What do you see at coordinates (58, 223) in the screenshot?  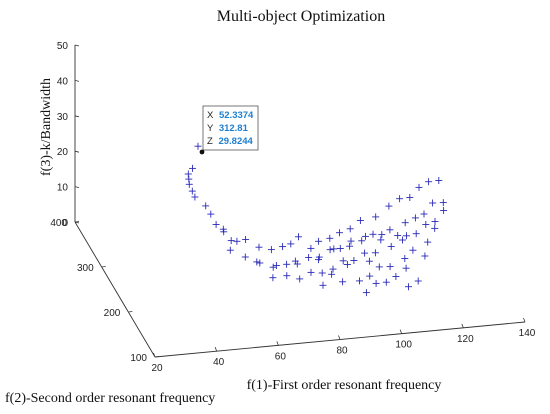 I see `y-tick-label: 400` at bounding box center [58, 223].